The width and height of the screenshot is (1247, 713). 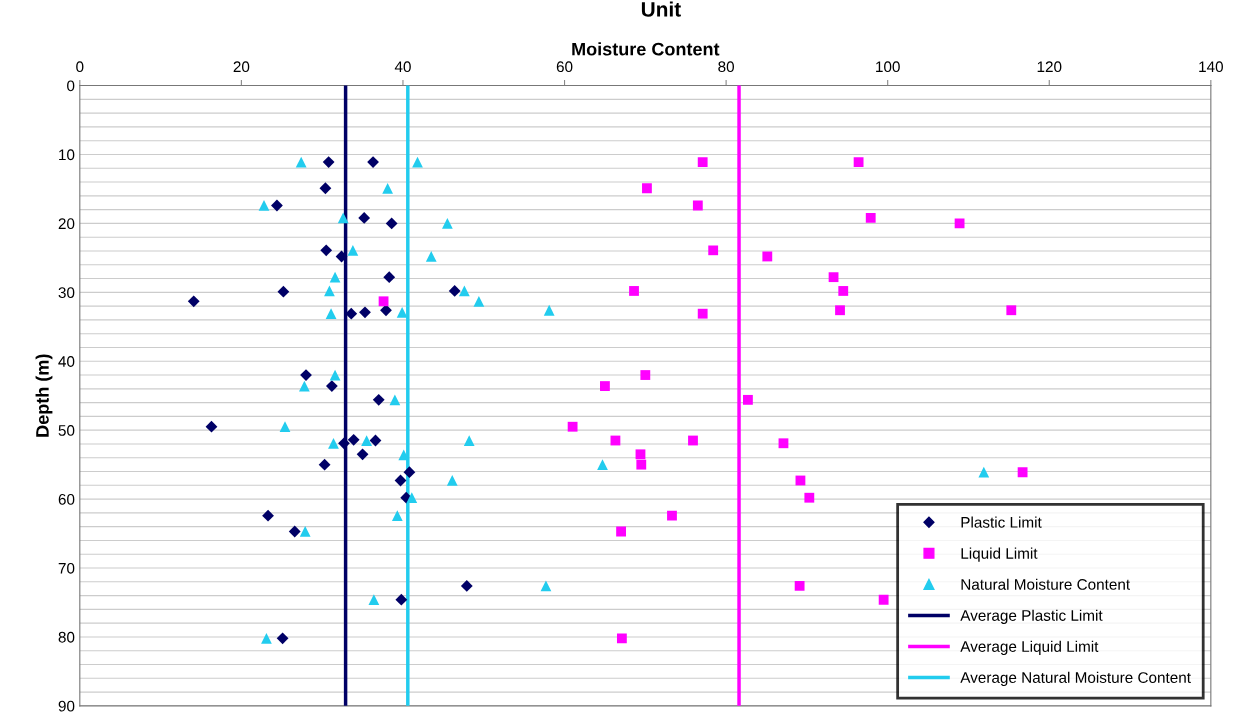 What do you see at coordinates (1049, 67) in the screenshot?
I see `x-tick-label: 120` at bounding box center [1049, 67].